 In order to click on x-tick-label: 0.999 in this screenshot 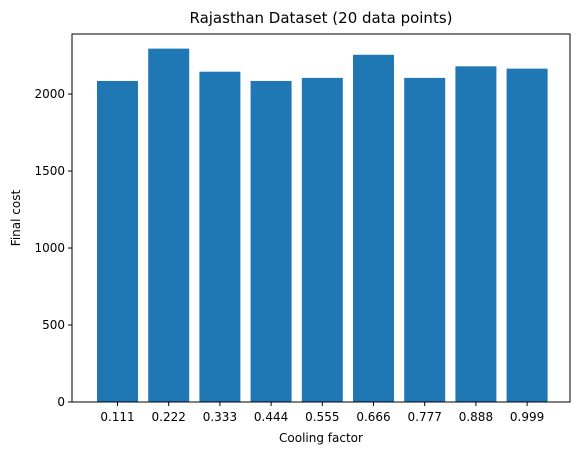, I will do `click(527, 417)`.